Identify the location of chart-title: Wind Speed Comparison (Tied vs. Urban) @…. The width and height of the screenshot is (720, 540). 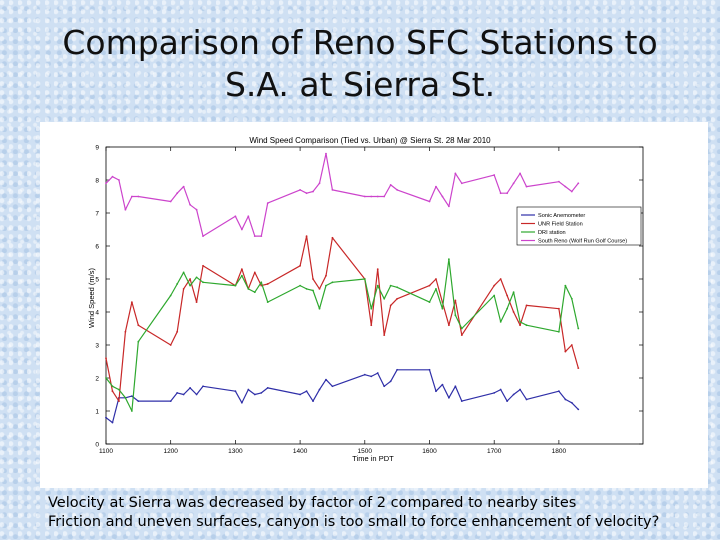
(370, 140).